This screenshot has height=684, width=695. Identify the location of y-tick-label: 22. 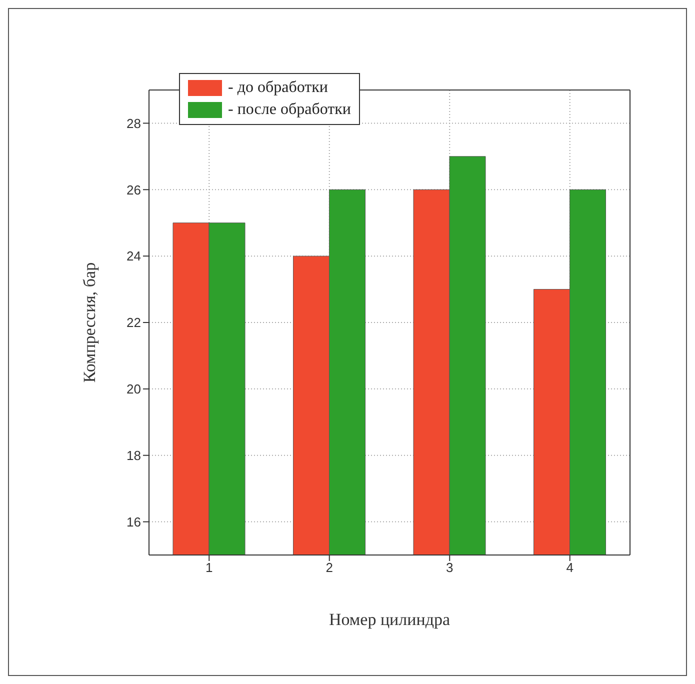
(133, 322).